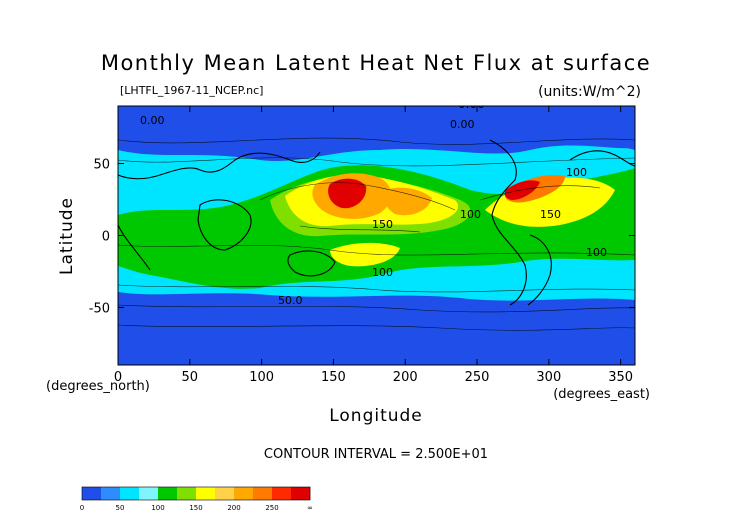  I want to click on colorbar-frame, so click(196, 493).